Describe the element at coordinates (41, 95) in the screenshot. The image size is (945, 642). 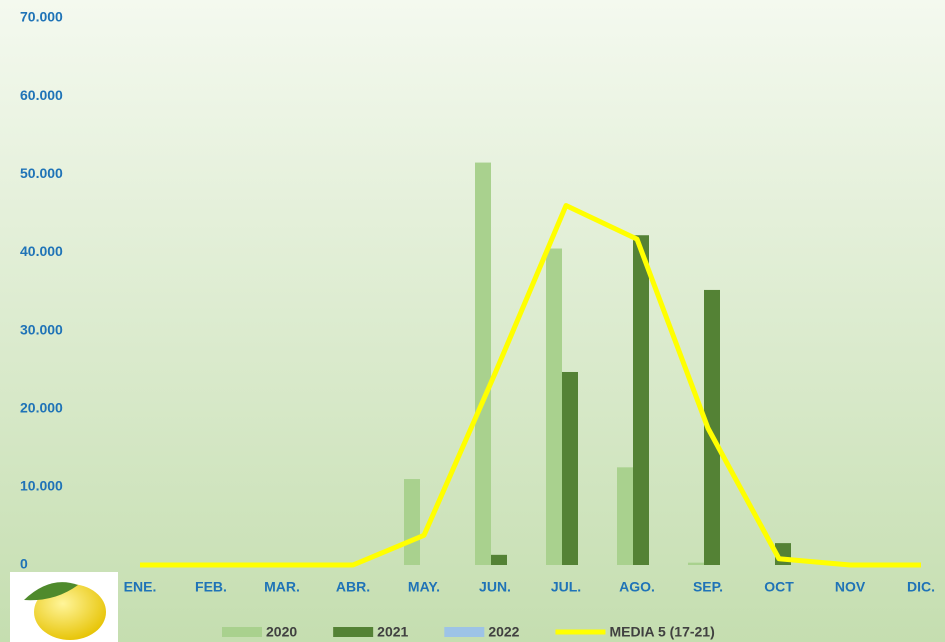
I see `y-tick-label: 60.000` at that location.